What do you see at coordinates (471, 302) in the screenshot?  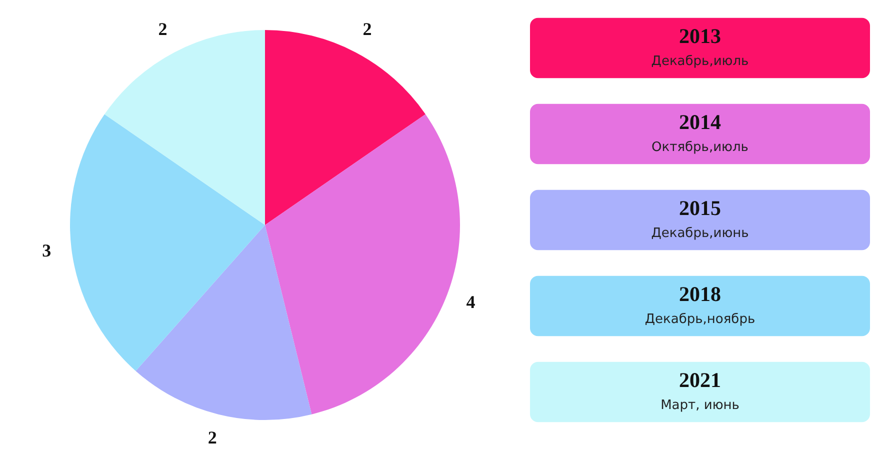 I see `data-label: 4` at bounding box center [471, 302].